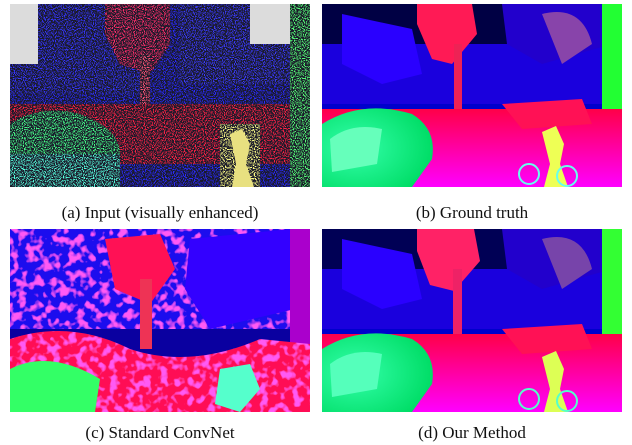 The image size is (632, 445). I want to click on caption-our-method: (d) Our Method, so click(472, 432).